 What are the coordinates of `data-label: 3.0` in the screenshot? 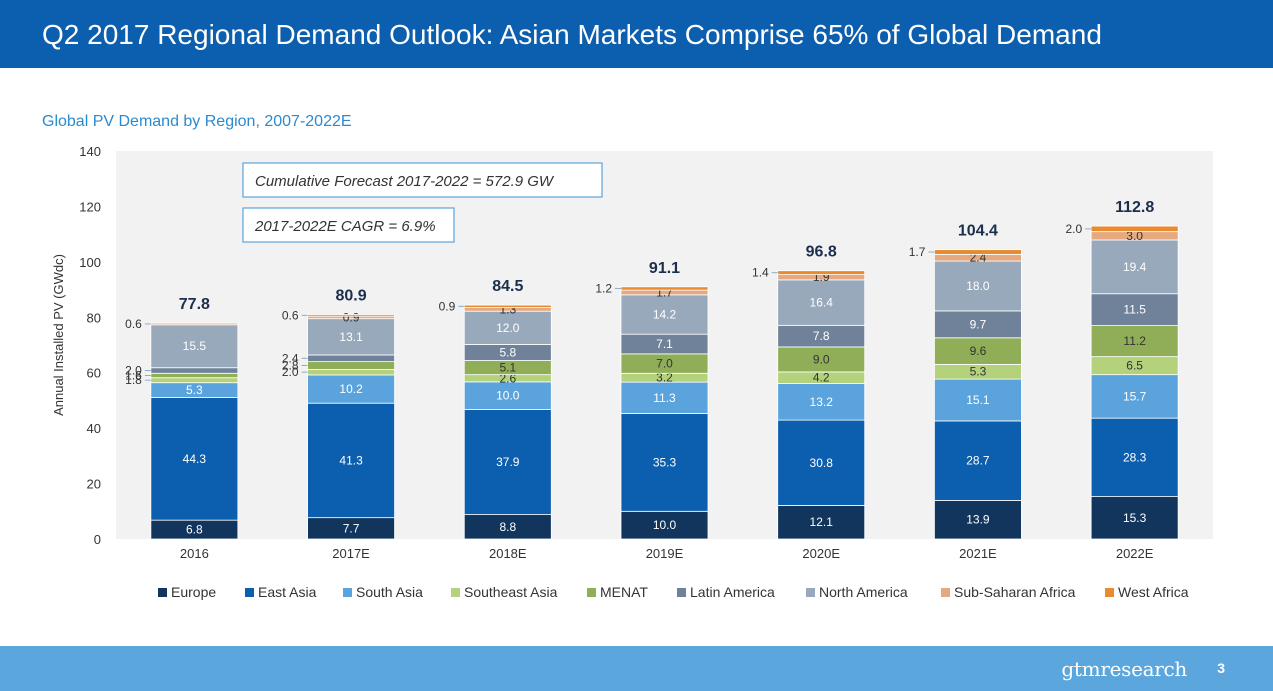 It's located at (1134, 236).